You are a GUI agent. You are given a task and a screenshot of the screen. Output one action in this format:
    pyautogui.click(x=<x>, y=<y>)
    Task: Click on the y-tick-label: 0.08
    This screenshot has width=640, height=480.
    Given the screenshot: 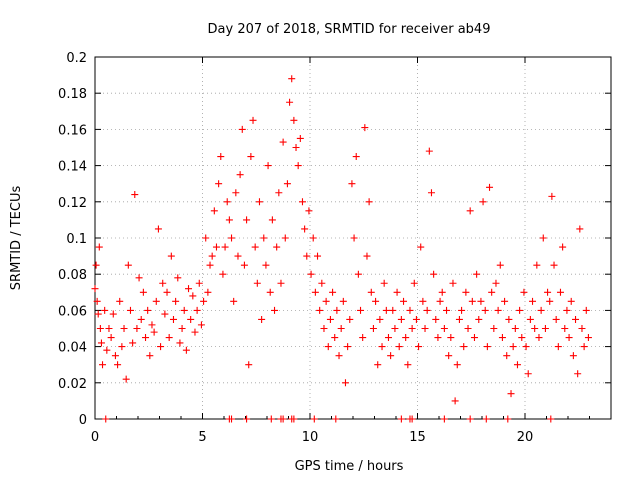 What is the action you would take?
    pyautogui.click(x=72, y=275)
    